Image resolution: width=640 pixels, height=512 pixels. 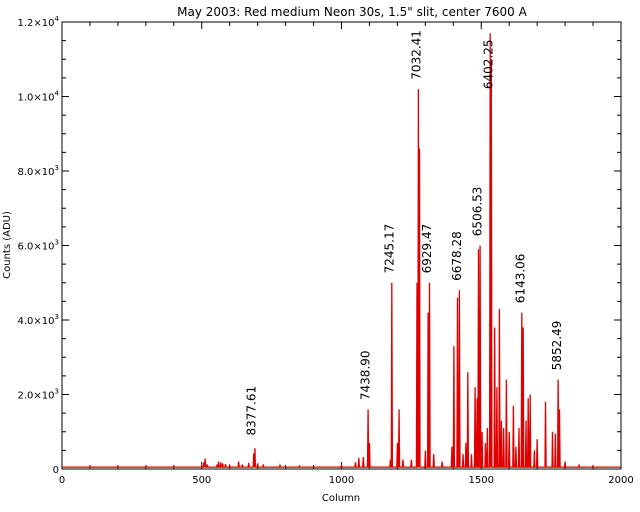 What do you see at coordinates (481, 480) in the screenshot?
I see `x-tick-label: 1500` at bounding box center [481, 480].